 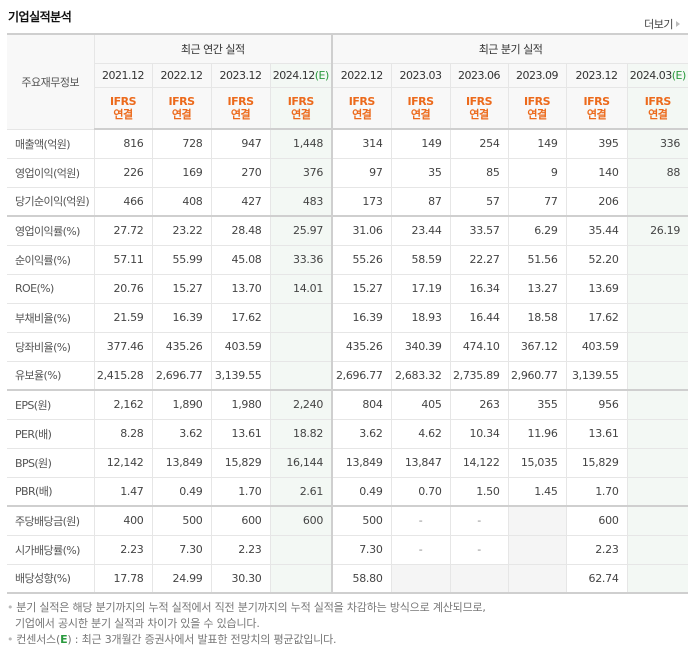 I want to click on value-cell: 2,415.28, so click(x=123, y=375).